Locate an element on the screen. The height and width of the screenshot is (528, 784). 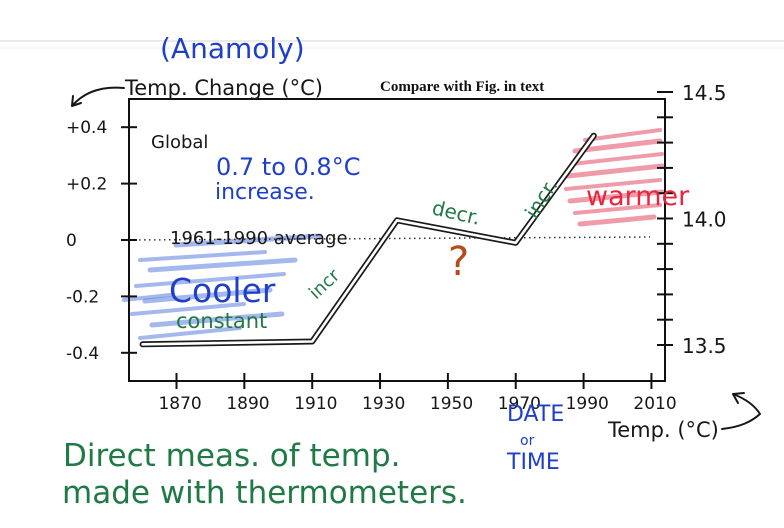
reference-layer: 1961-1990 average is located at coordinates (389, 238).